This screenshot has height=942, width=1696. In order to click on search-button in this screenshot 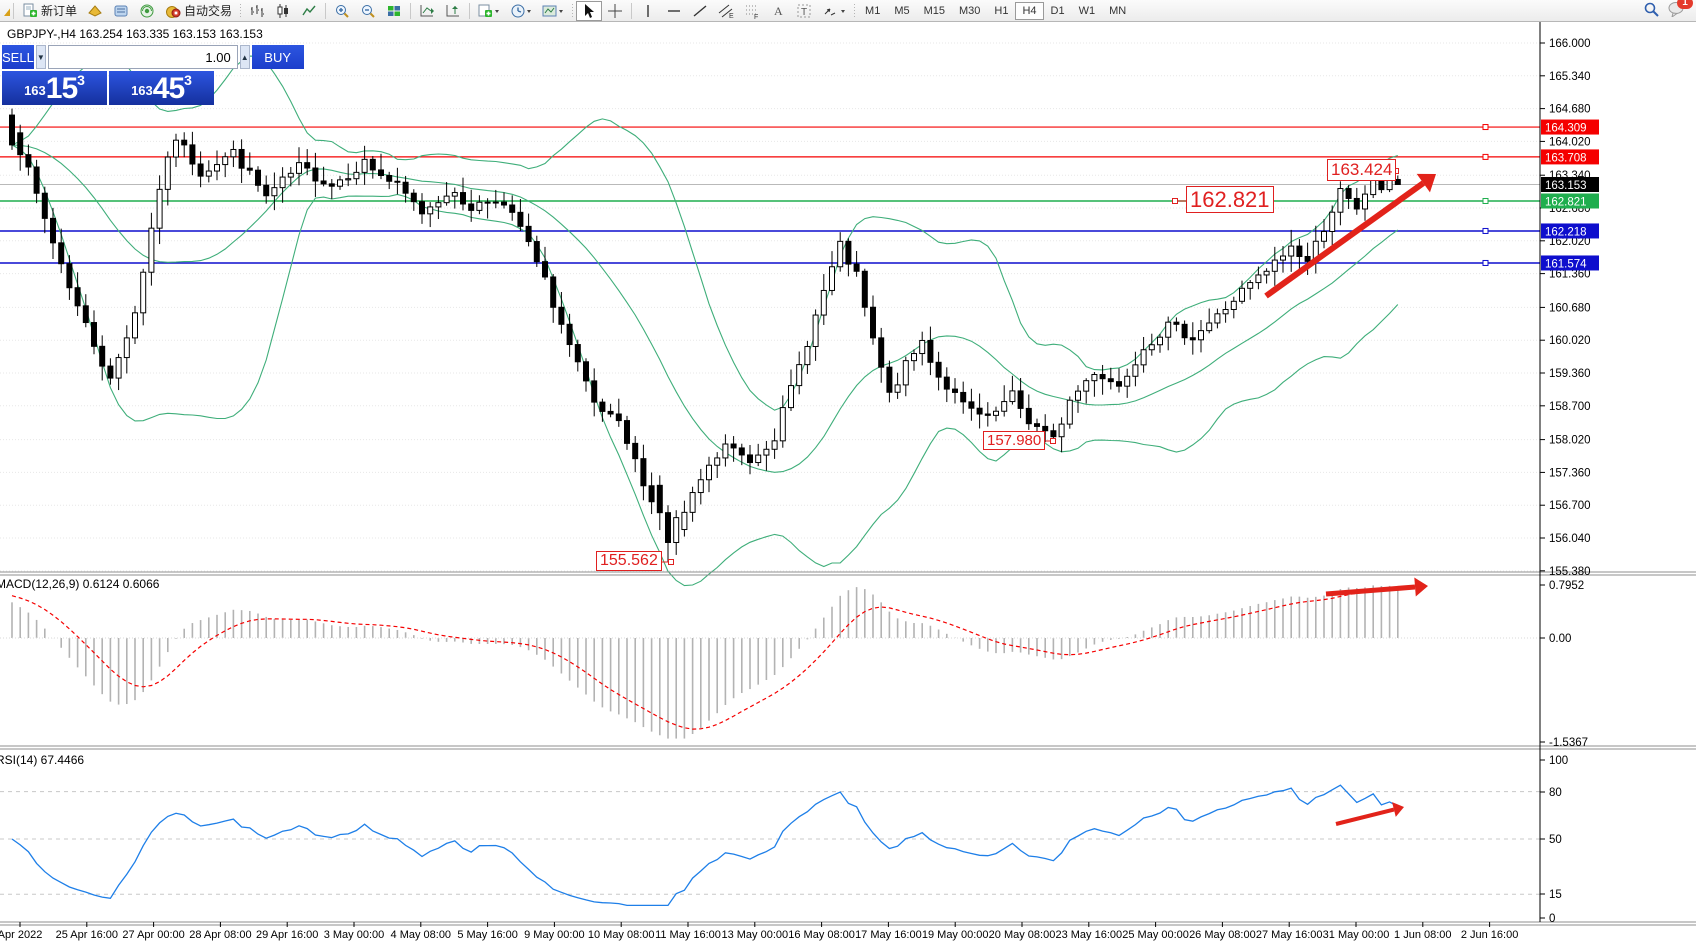, I will do `click(1651, 11)`.